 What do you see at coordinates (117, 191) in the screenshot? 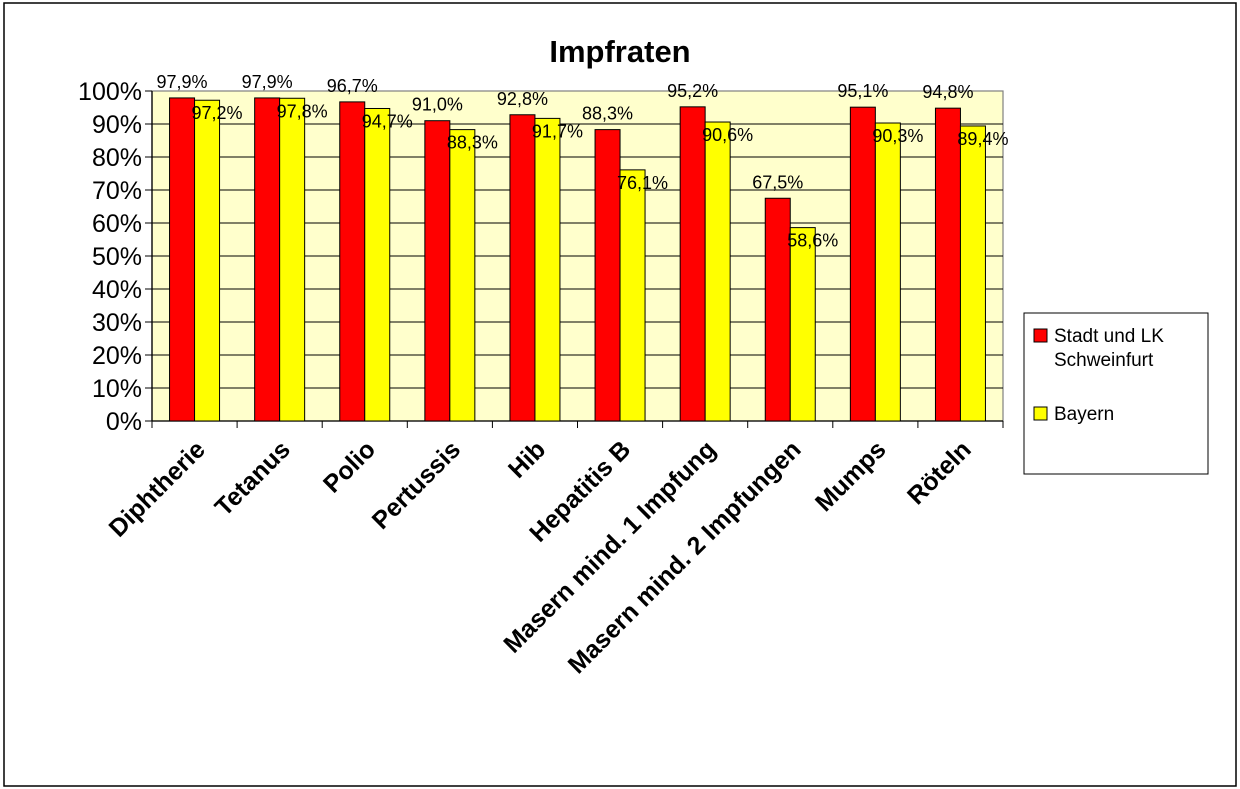
I see `y-tick-label: 70%` at bounding box center [117, 191].